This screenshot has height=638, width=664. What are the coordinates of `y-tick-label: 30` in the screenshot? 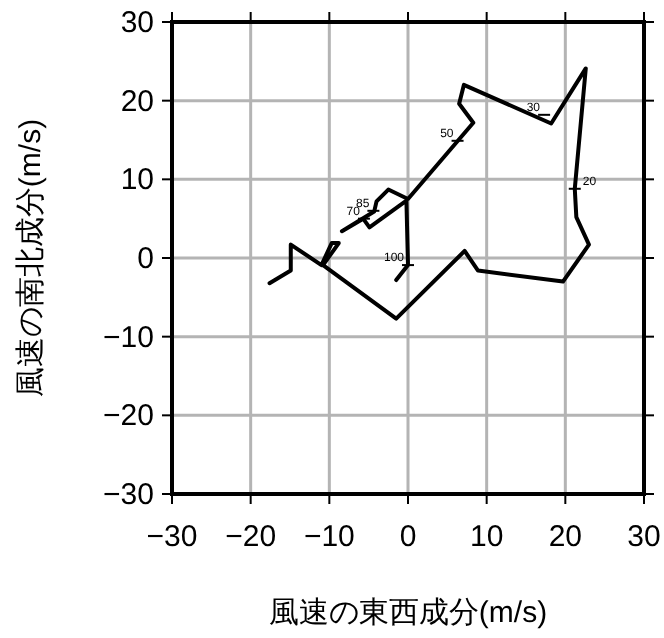 It's located at (137, 23).